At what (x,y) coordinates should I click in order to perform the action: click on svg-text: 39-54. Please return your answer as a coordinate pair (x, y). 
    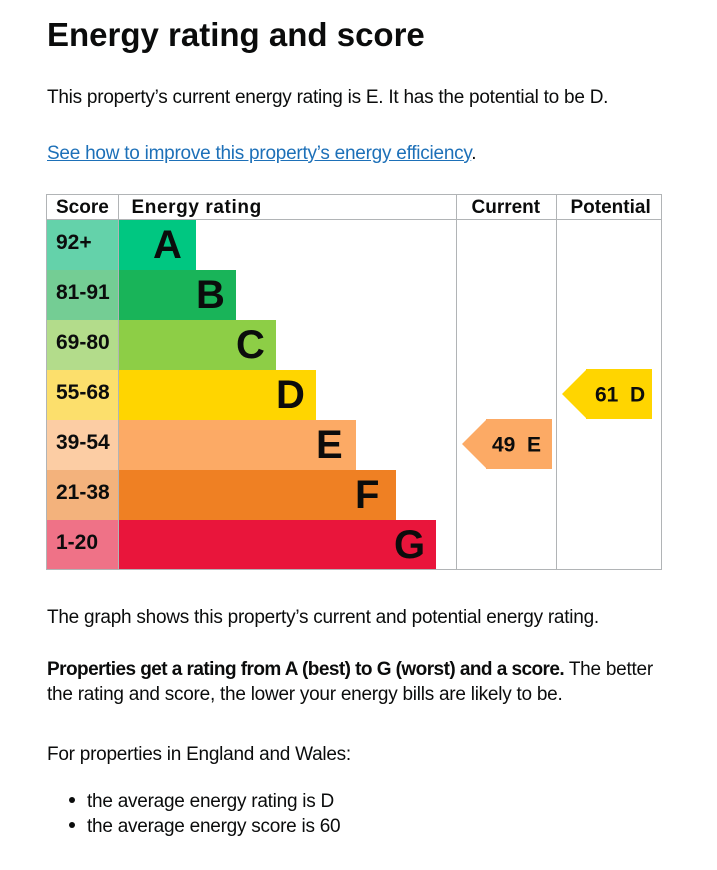
    Looking at the image, I should click on (83, 442).